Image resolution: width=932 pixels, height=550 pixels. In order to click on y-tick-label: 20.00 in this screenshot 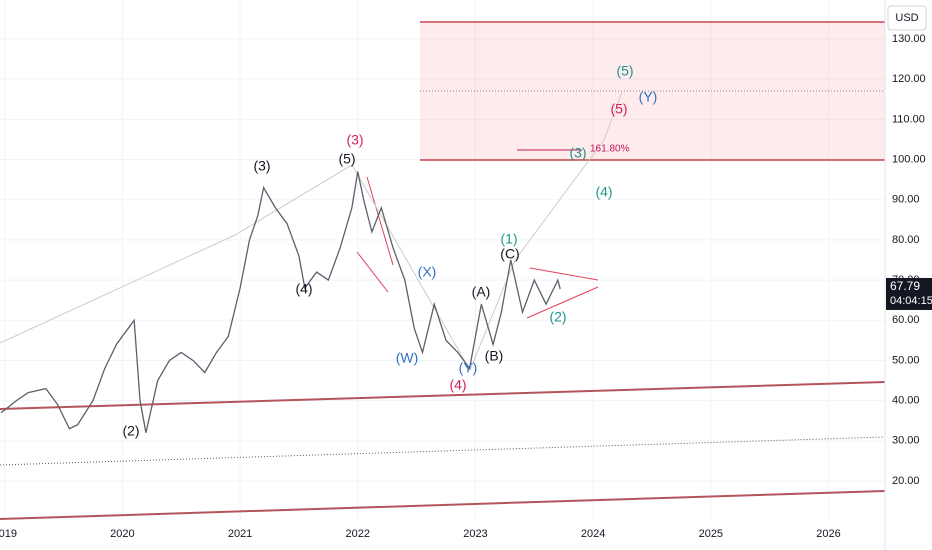, I will do `click(906, 481)`.